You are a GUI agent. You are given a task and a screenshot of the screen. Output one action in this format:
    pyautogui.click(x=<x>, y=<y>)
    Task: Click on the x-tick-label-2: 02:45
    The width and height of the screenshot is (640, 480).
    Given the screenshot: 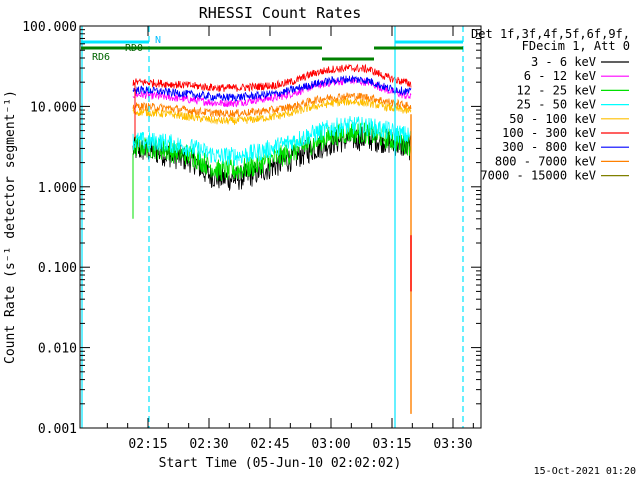 What is the action you would take?
    pyautogui.click(x=269, y=444)
    